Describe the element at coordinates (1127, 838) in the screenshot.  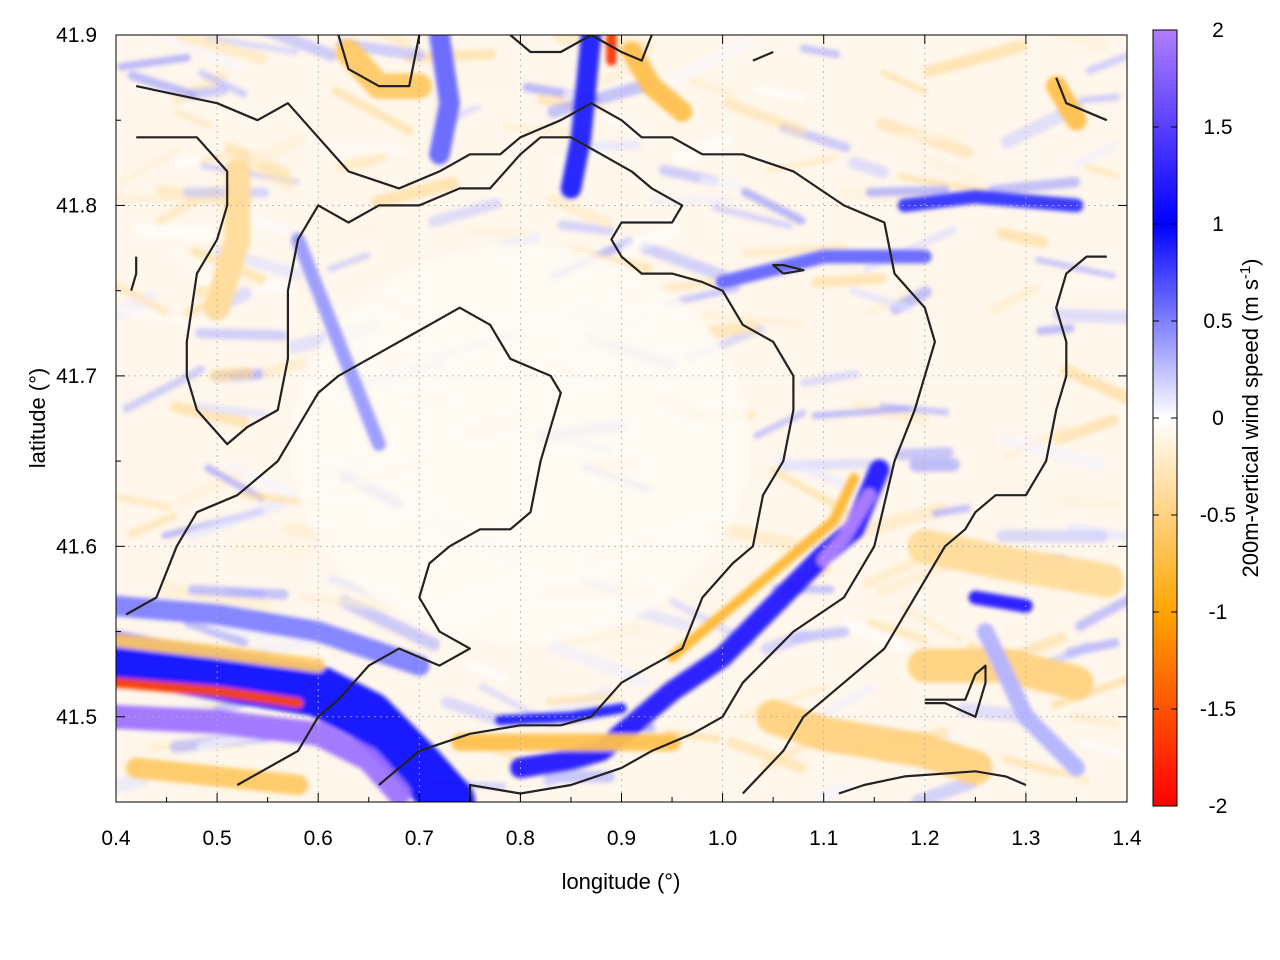
I see `x-tick-label: 1.4` at that location.